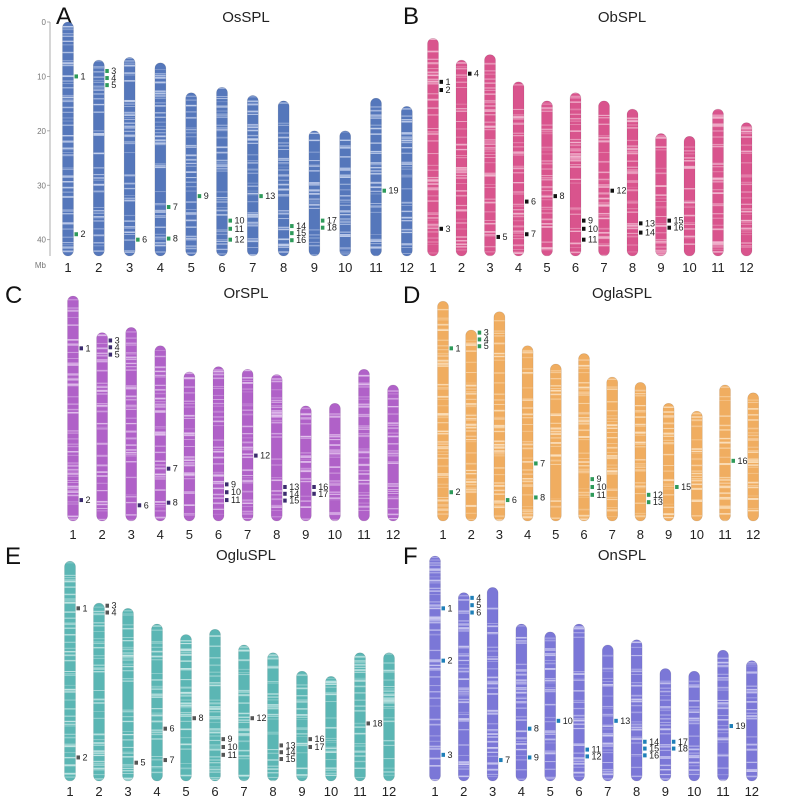  Describe the element at coordinates (407, 267) in the screenshot. I see `chromosome-number: 12` at that location.